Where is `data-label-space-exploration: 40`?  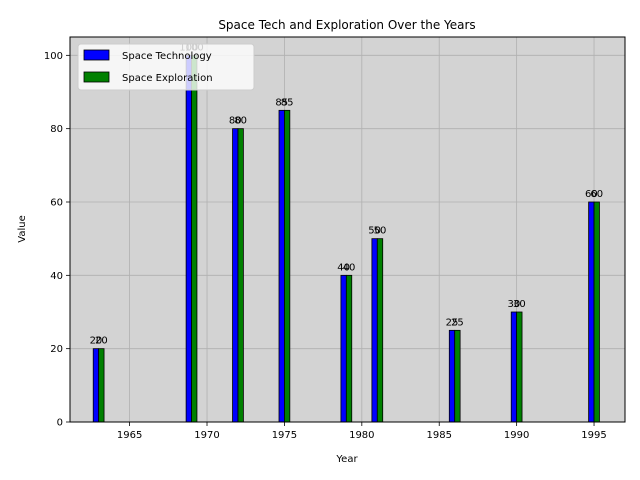
data-label-space-exploration: 40 is located at coordinates (349, 267).